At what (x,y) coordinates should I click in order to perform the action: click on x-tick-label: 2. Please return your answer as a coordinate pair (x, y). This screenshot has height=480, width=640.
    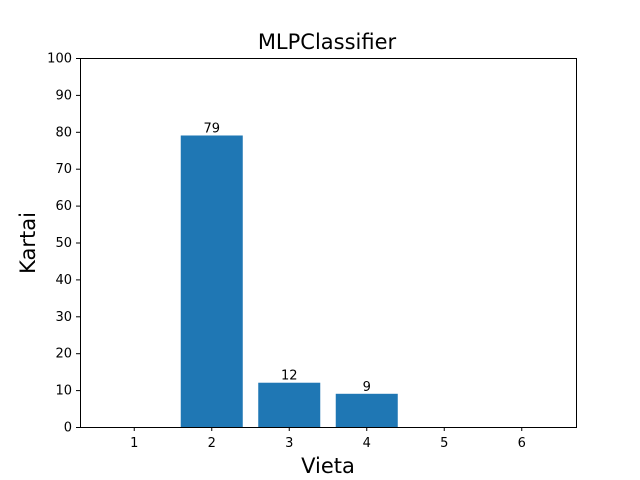
    Looking at the image, I should click on (212, 443).